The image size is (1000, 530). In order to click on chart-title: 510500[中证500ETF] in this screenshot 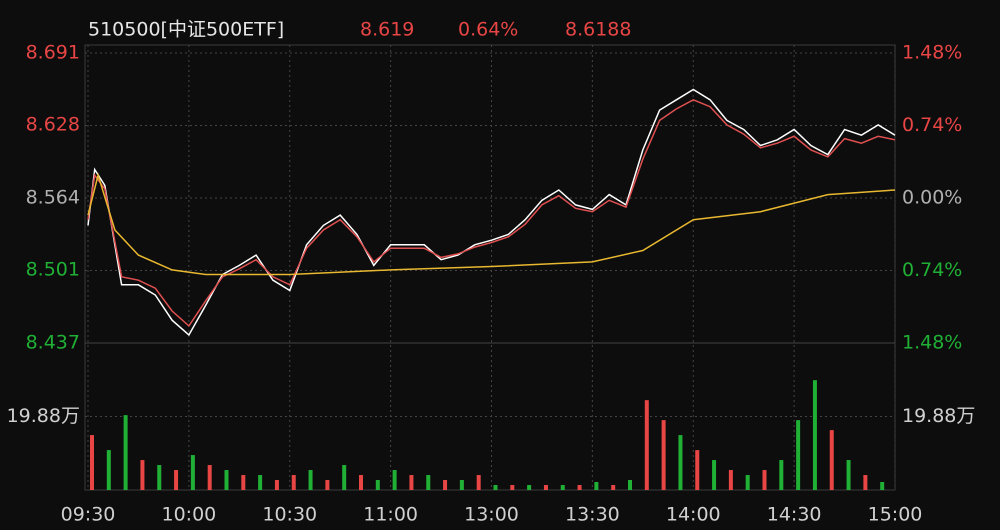, I will do `click(186, 30)`.